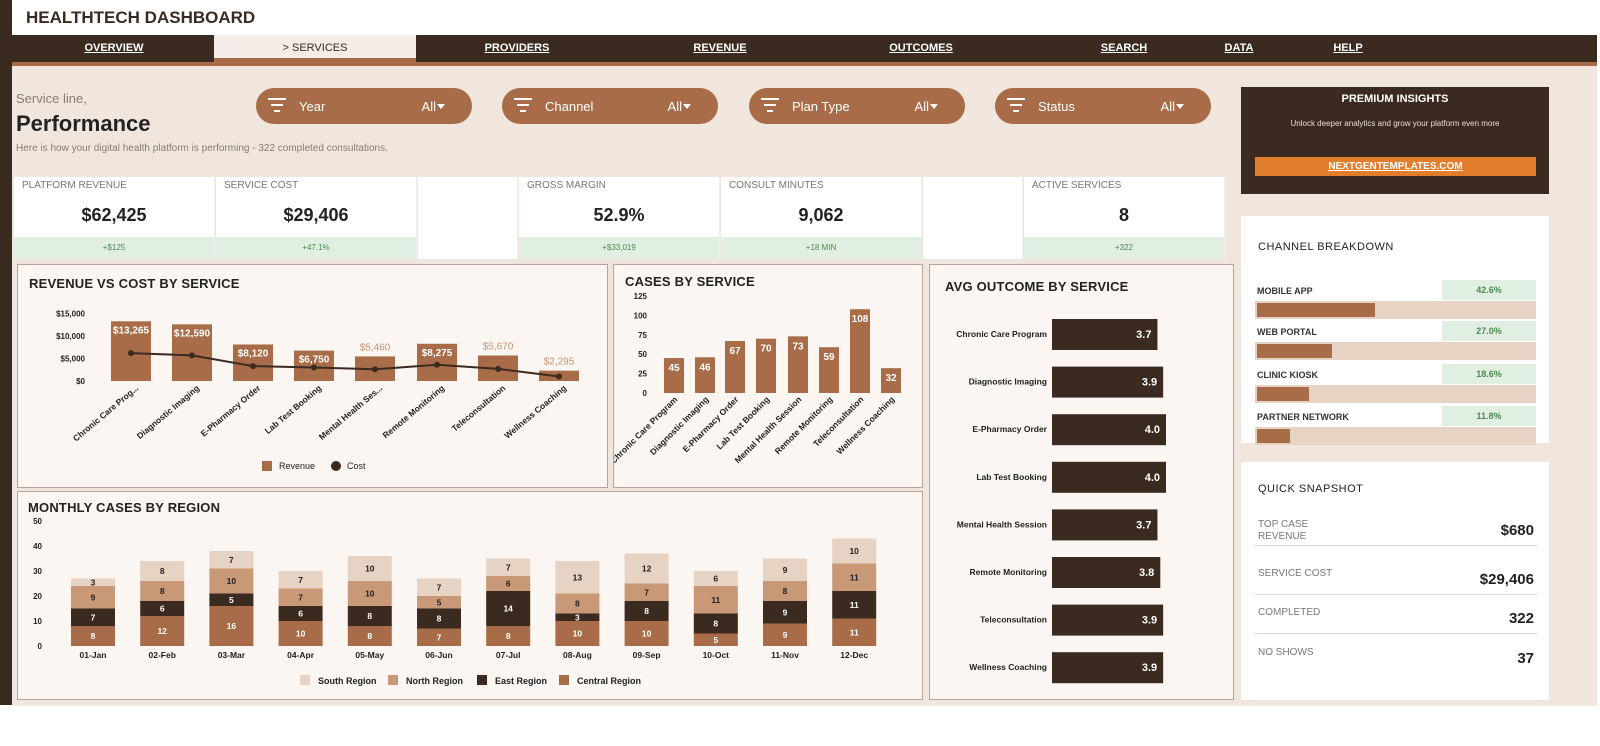 The height and width of the screenshot is (746, 1600). Describe the element at coordinates (40, 646) in the screenshot. I see `y-tick-label: 0` at that location.